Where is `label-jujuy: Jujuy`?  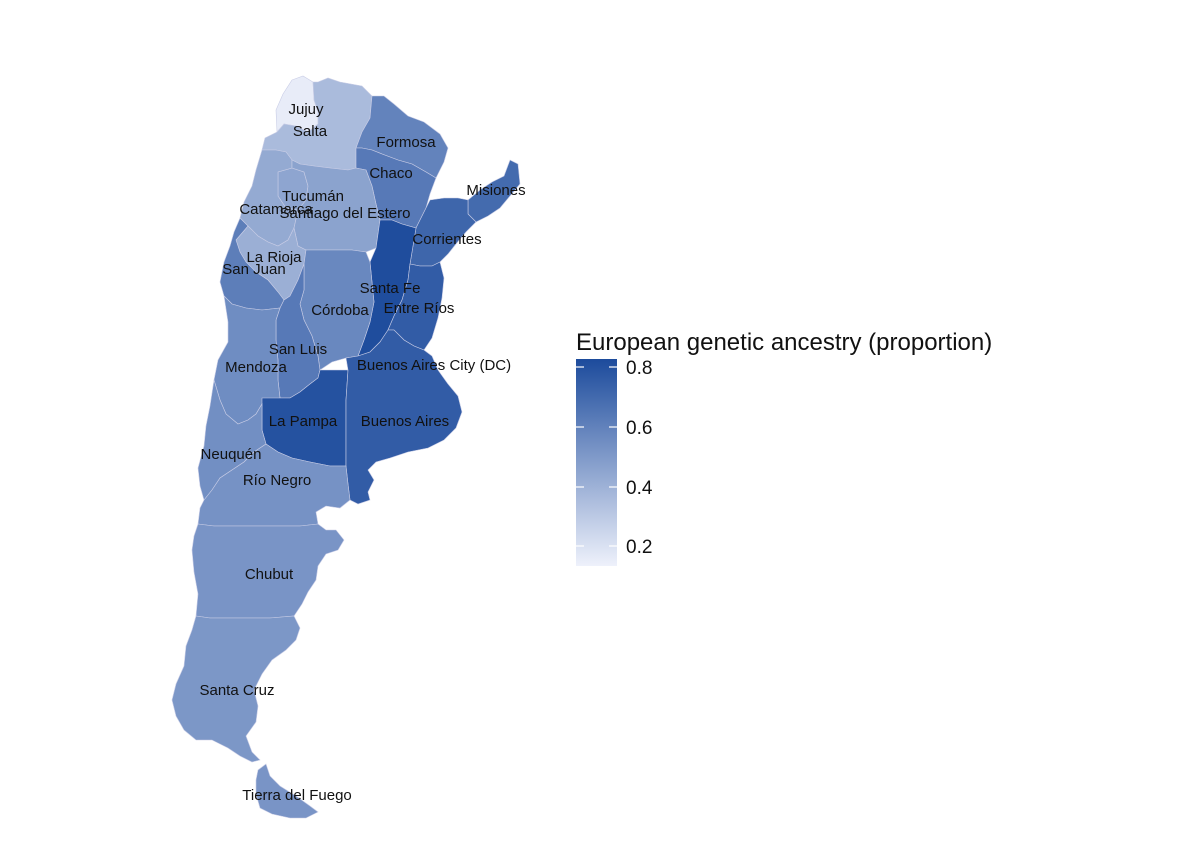
label-jujuy: Jujuy is located at coordinates (306, 109).